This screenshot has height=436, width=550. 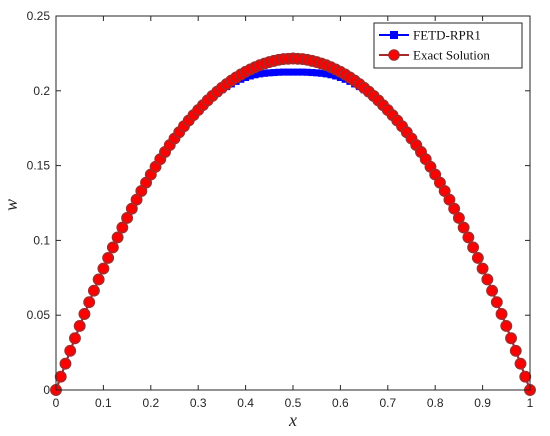 I want to click on x-tick-label: 1, so click(x=530, y=403).